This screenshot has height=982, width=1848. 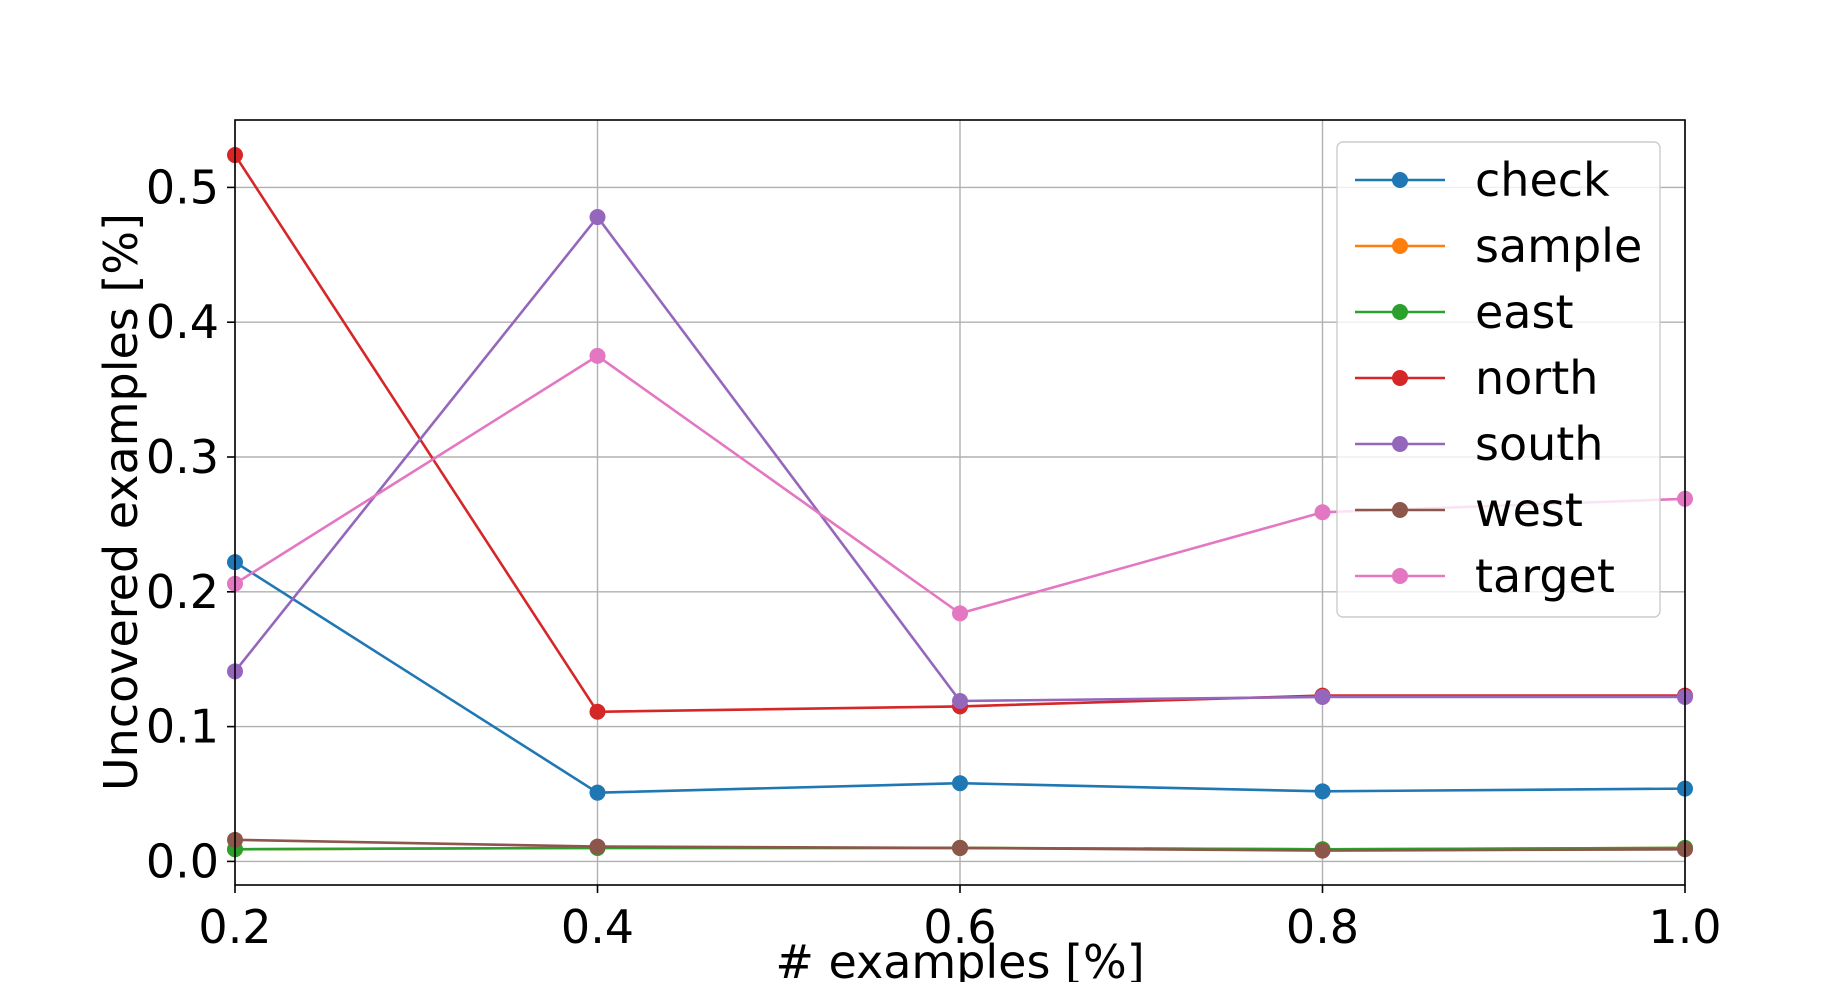 I want to click on data-point-north, so click(x=597, y=711).